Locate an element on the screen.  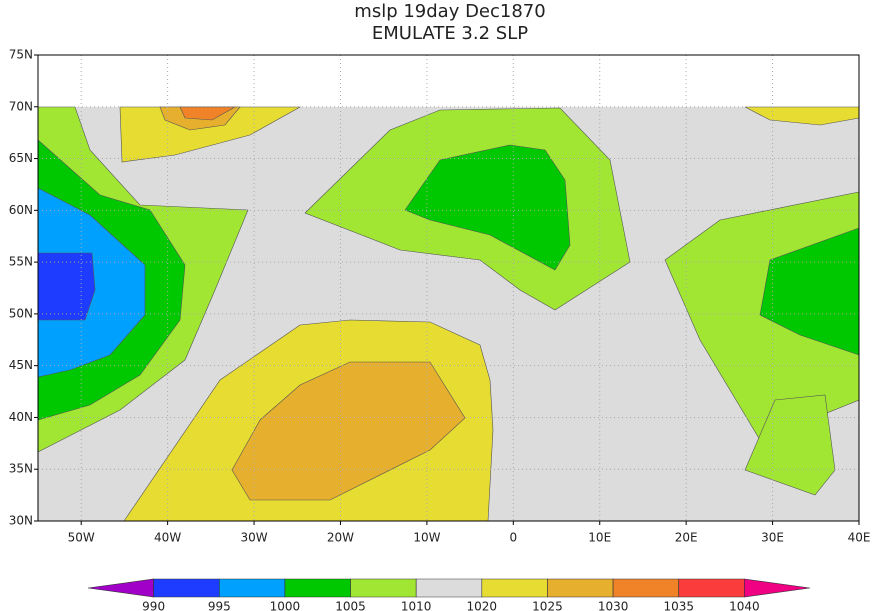
x-tick-label: 30W is located at coordinates (253, 538).